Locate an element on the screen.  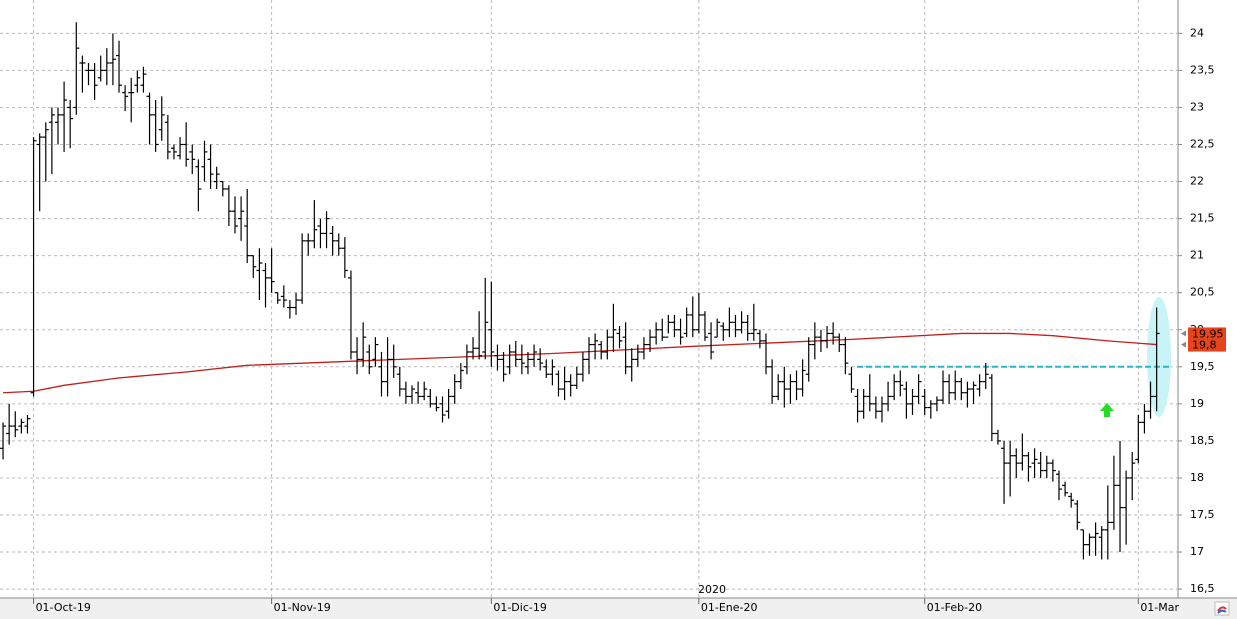
y-tick-label: 22,5 is located at coordinates (1202, 143).